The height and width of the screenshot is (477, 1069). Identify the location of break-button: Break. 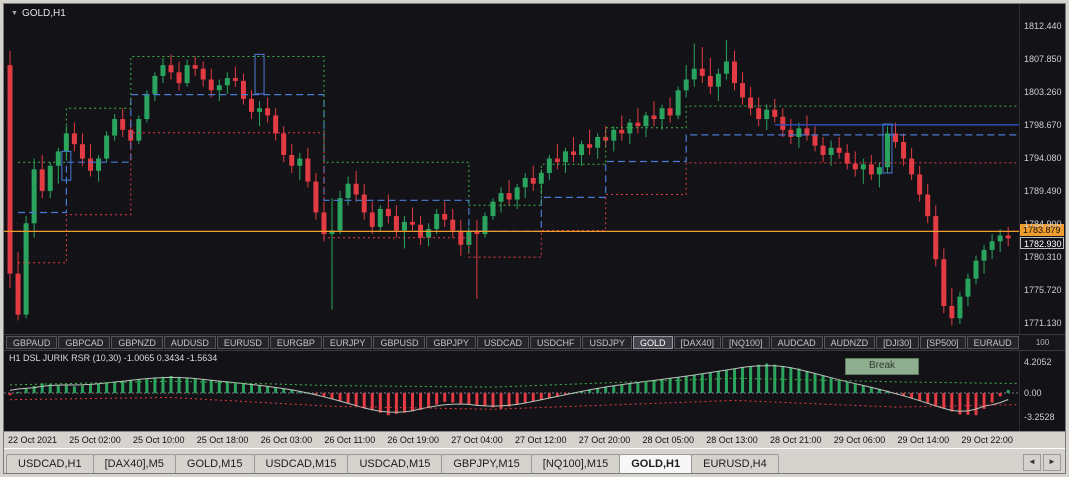
(882, 366).